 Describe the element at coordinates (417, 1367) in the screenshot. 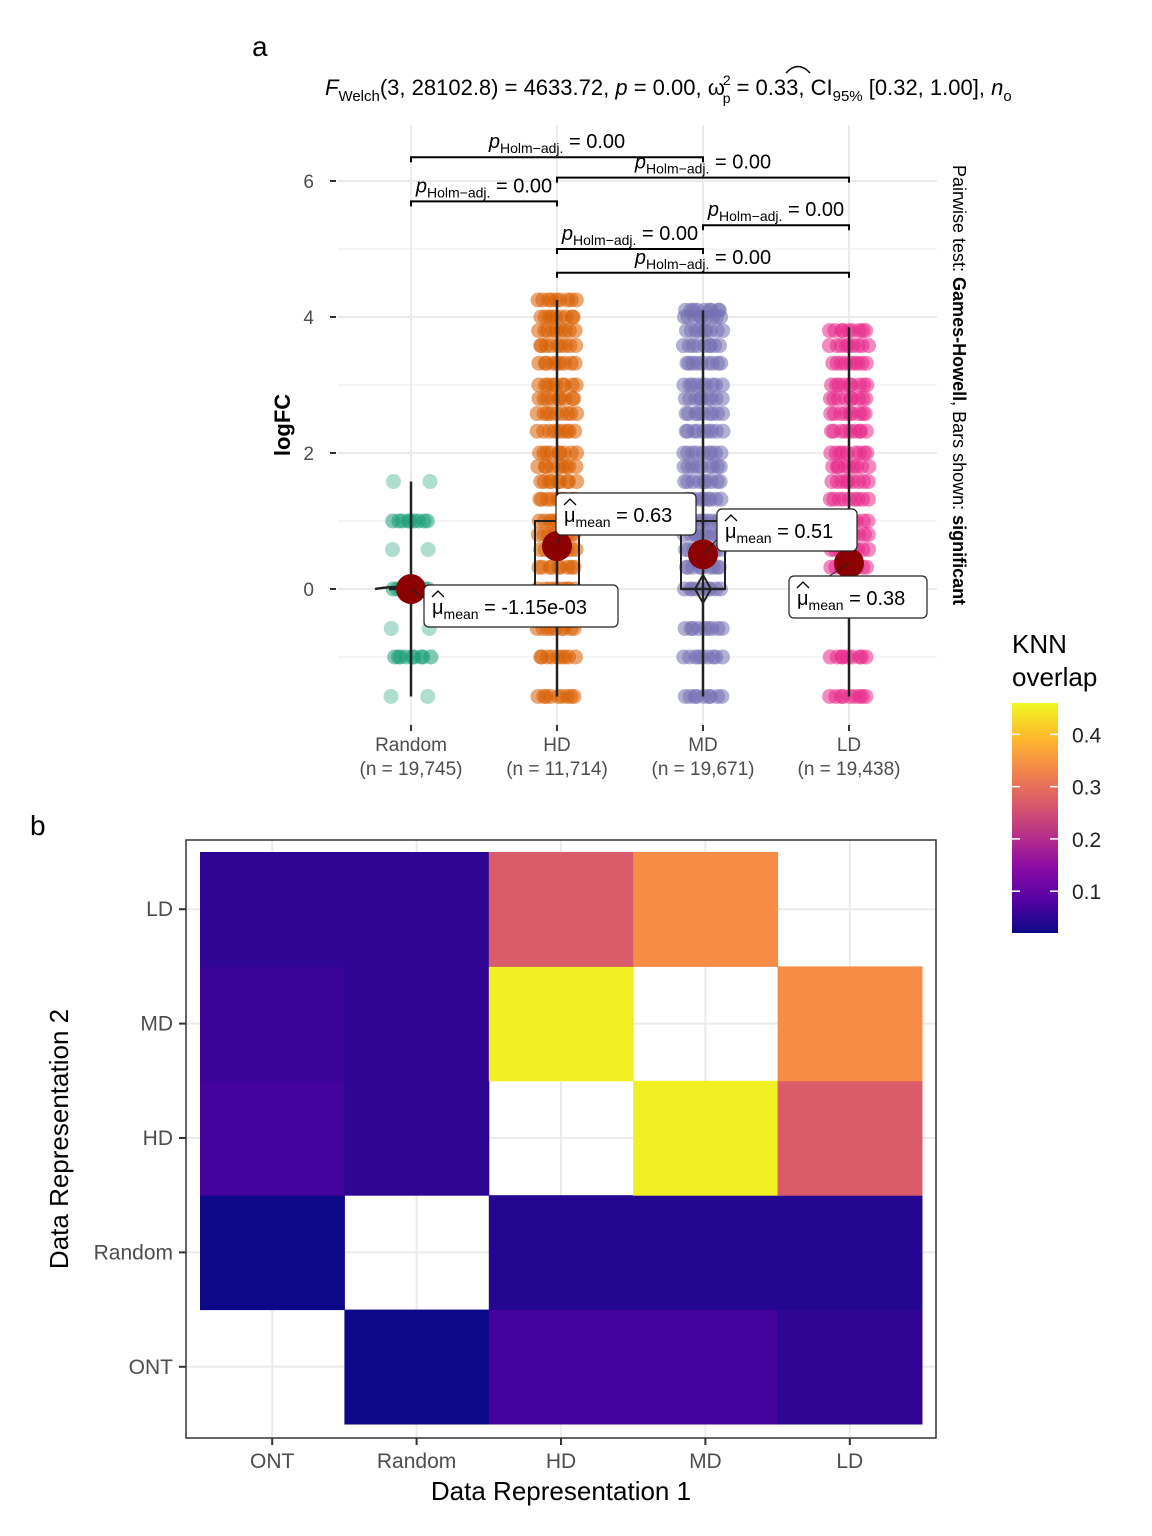

I see `heatmap-cell-Random-ONT` at that location.